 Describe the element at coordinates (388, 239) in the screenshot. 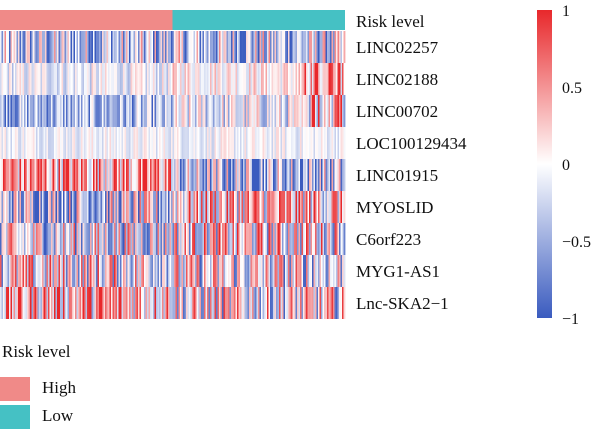

I see `row-label: C6orf223` at that location.